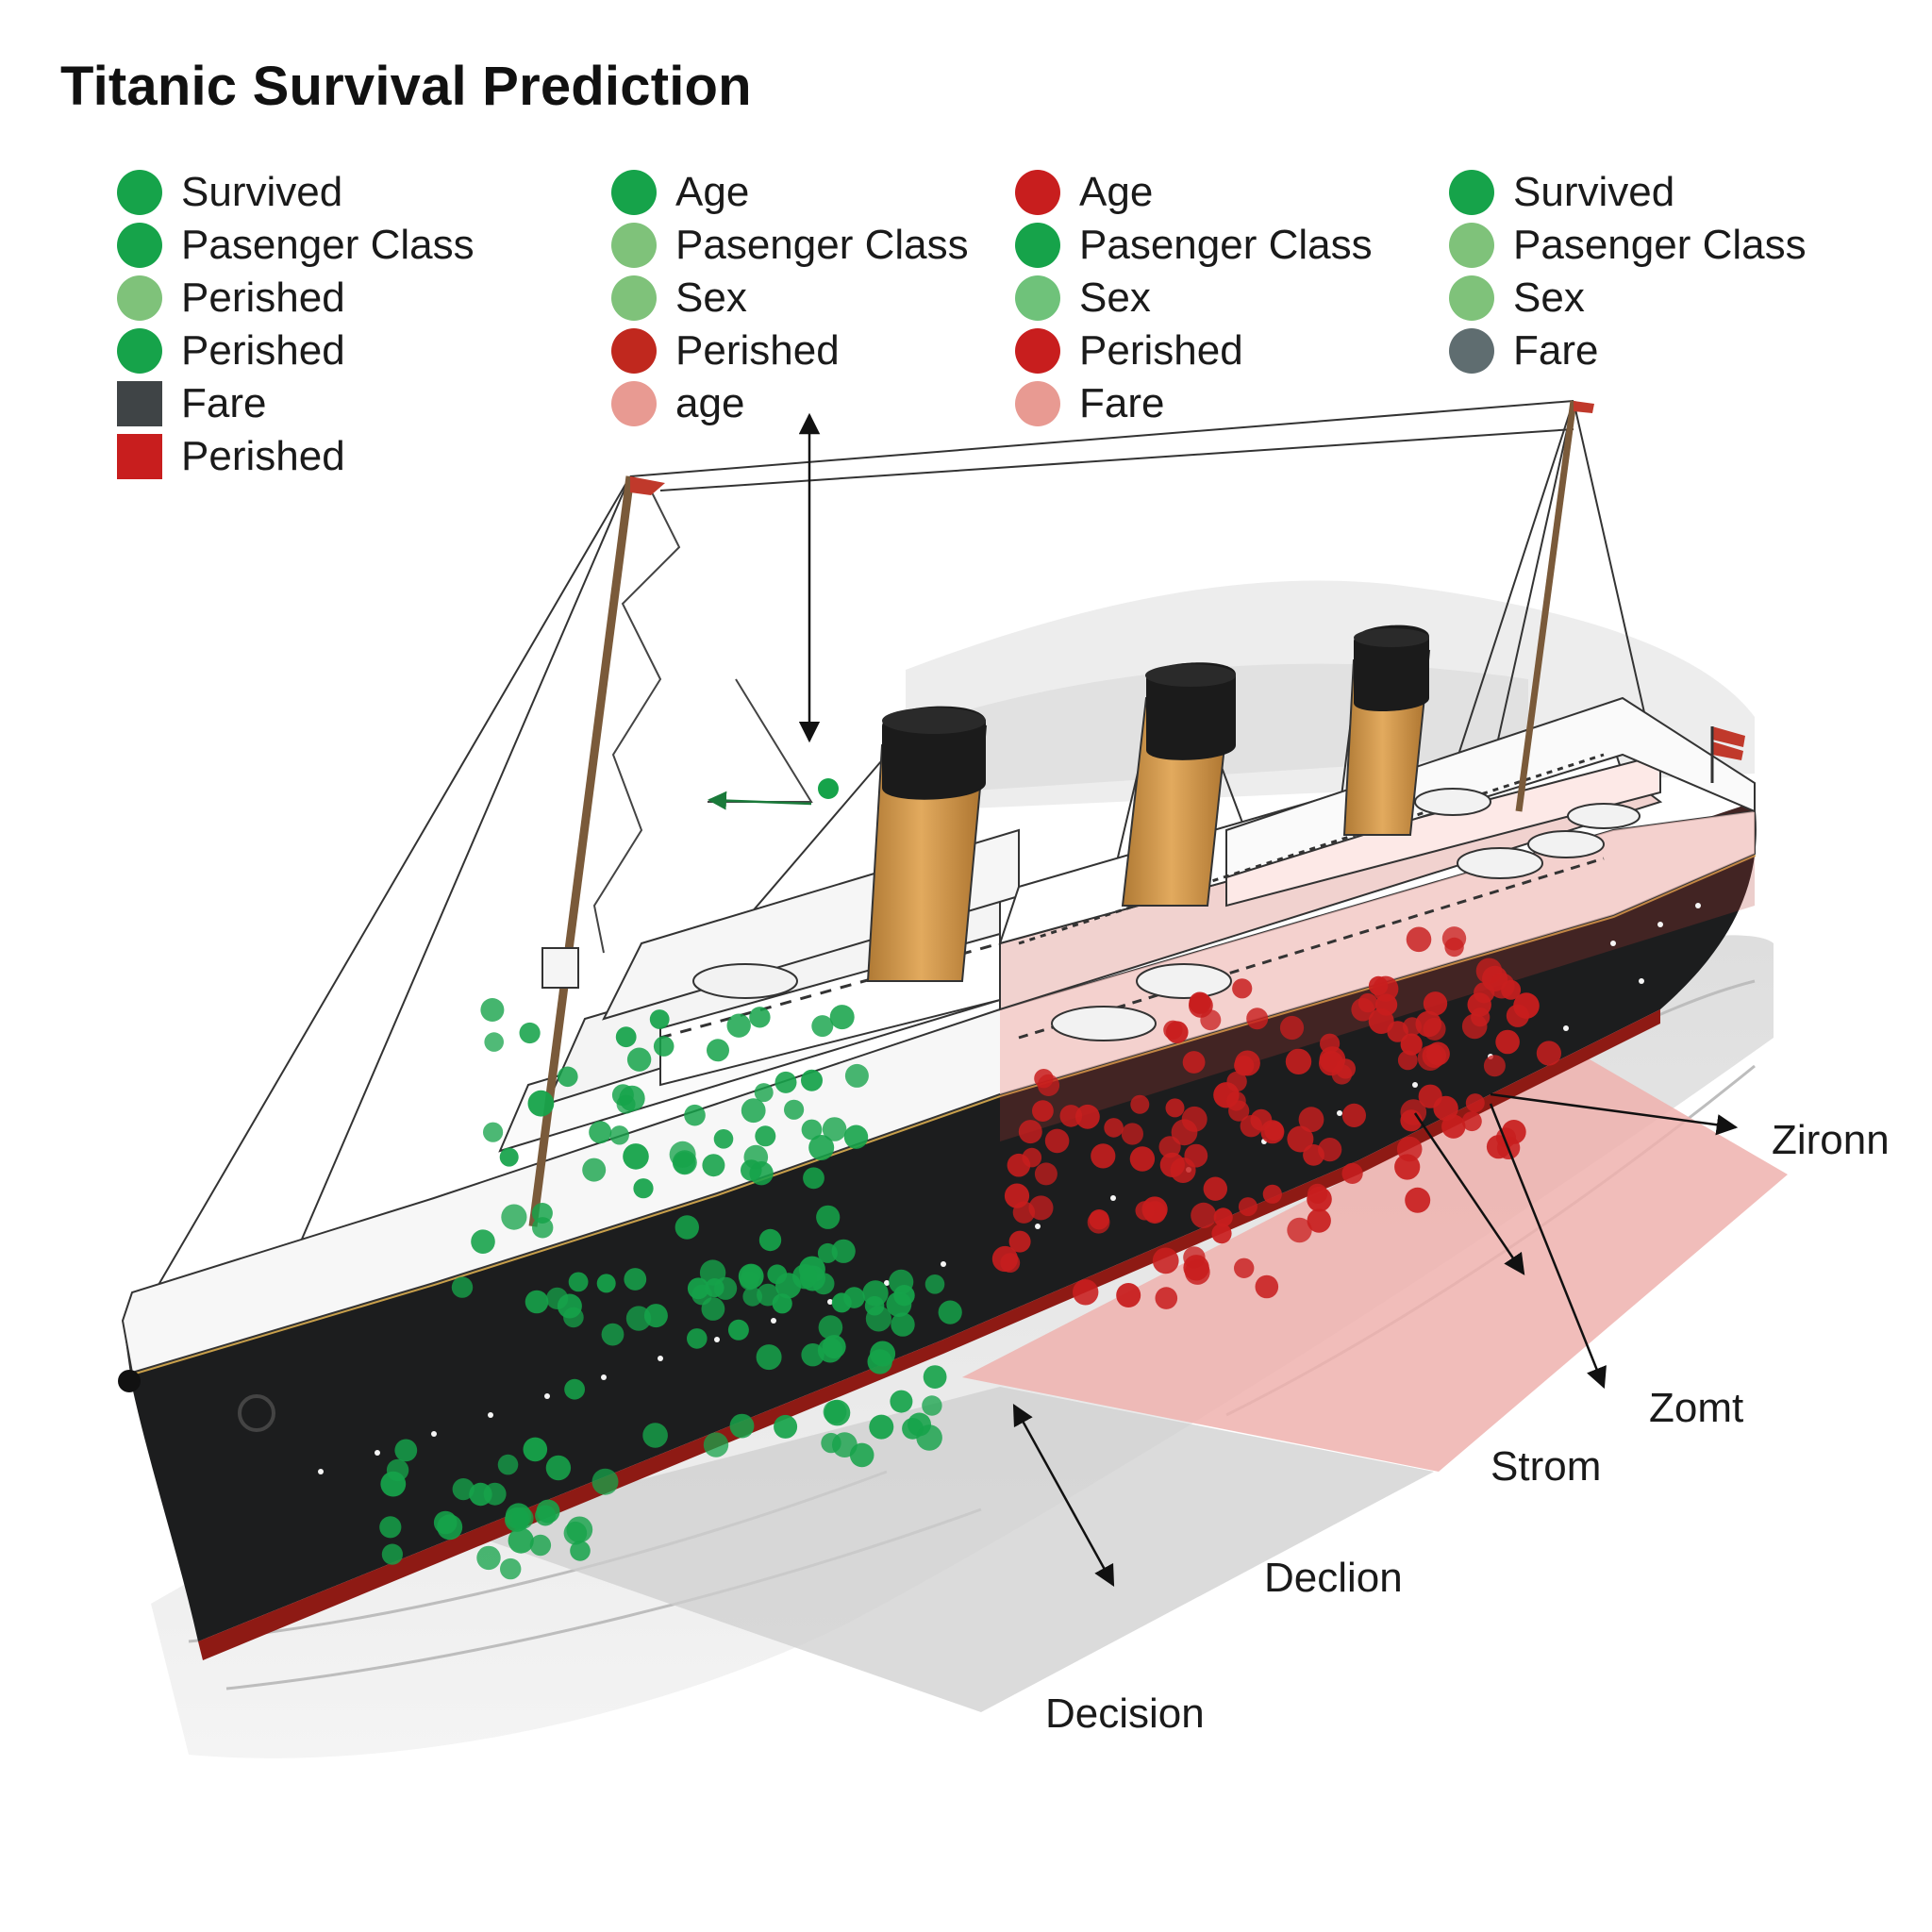 The height and width of the screenshot is (1932, 1932). I want to click on legend-item: Sex, so click(1628, 298).